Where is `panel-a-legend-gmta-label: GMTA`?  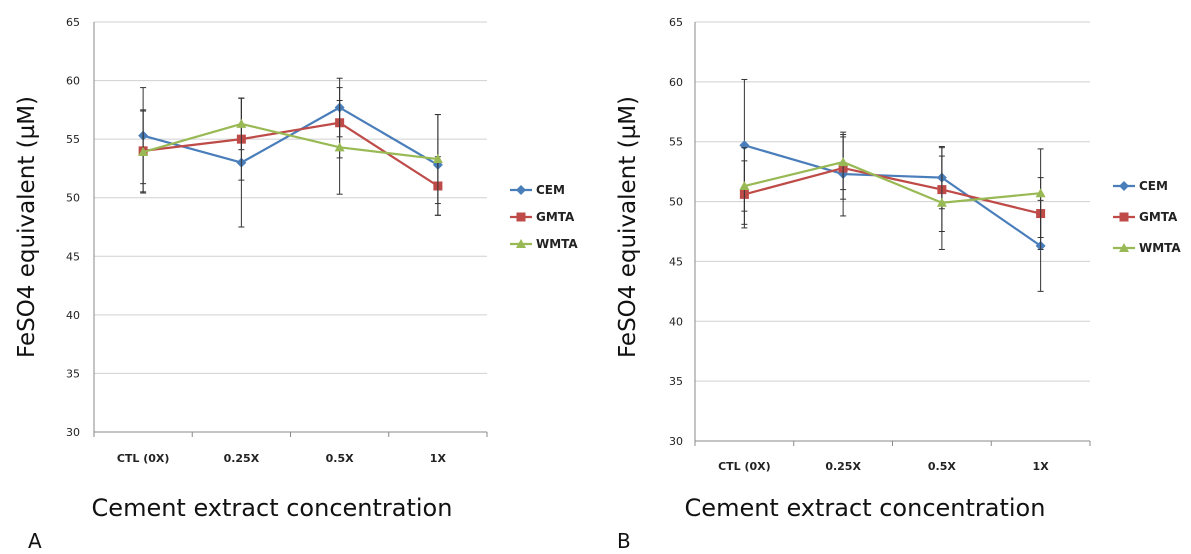
panel-a-legend-gmta-label: GMTA is located at coordinates (555, 217).